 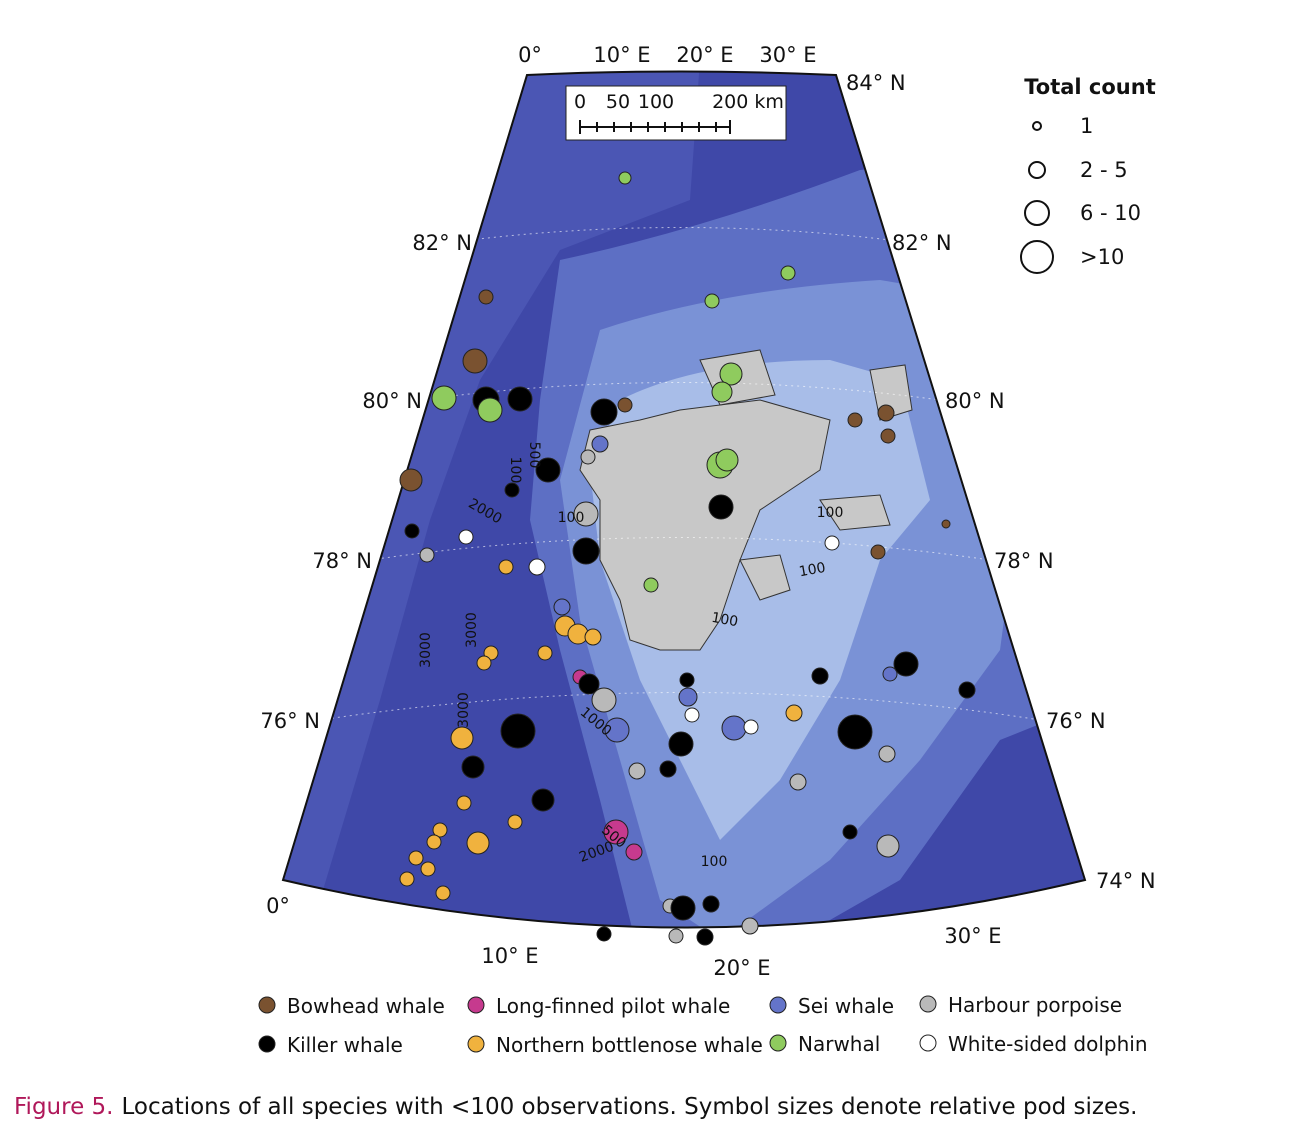 I want to click on bottom-lon-label: 20° E, so click(x=741, y=968).